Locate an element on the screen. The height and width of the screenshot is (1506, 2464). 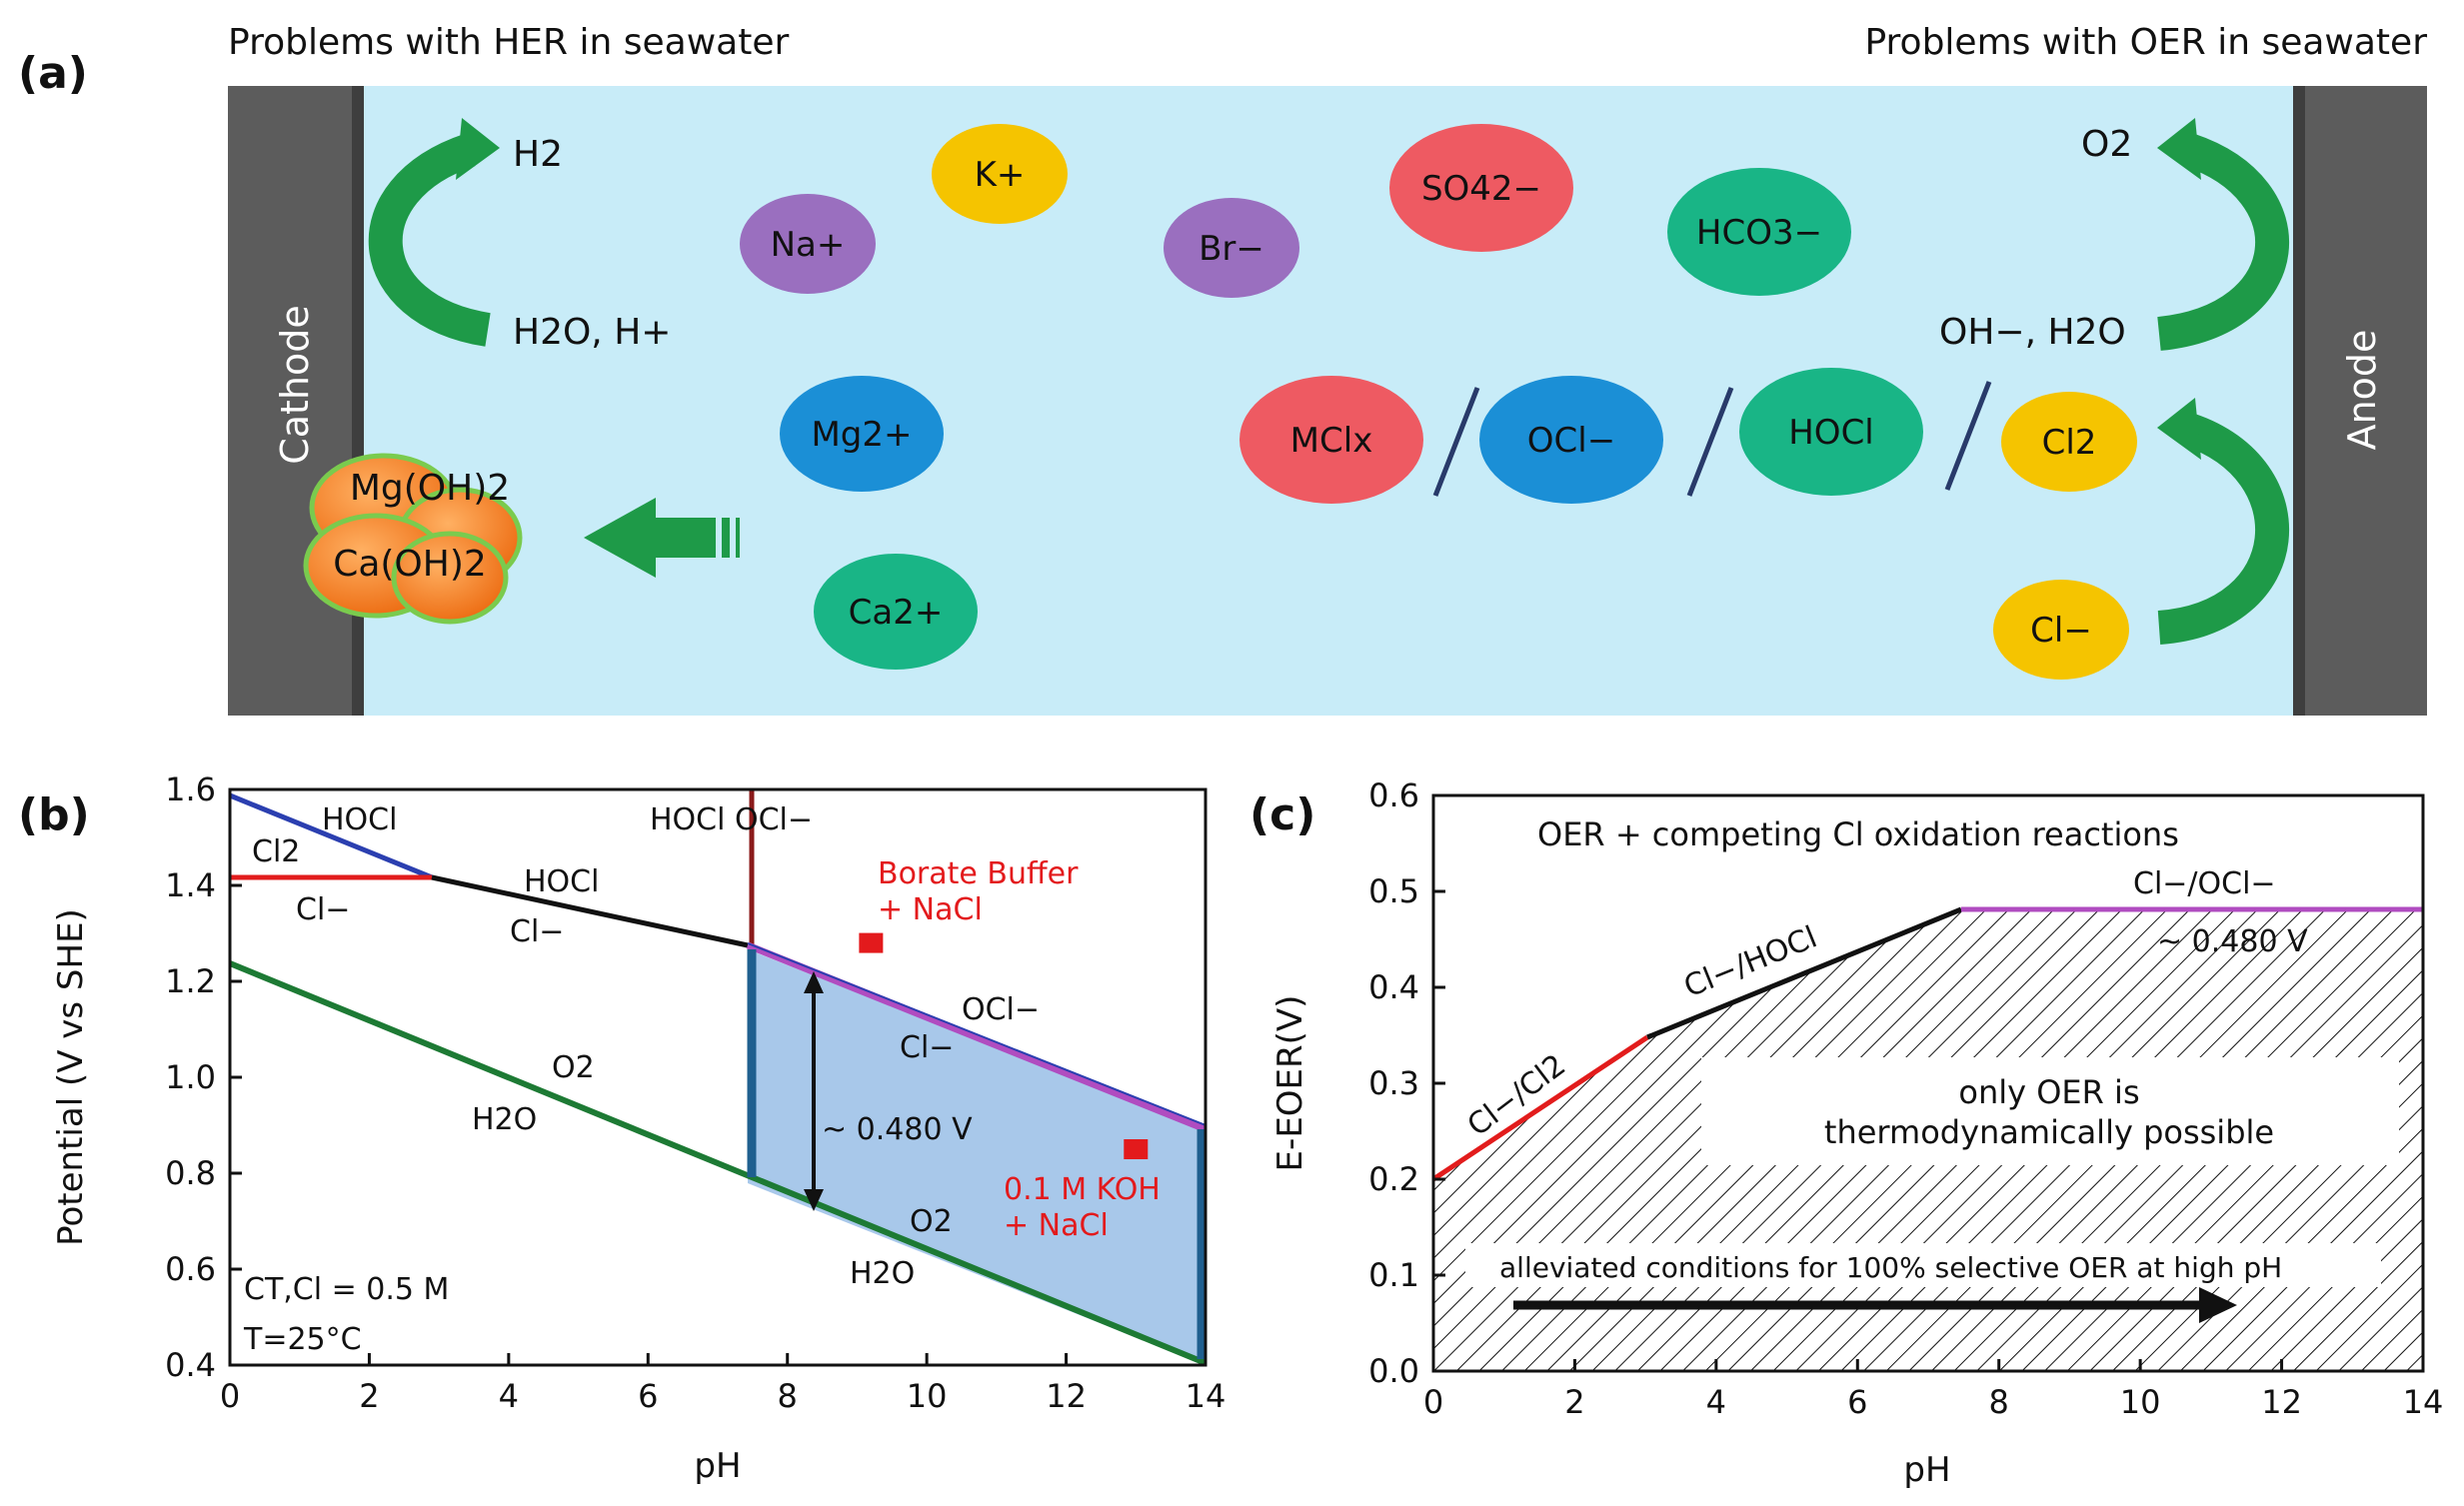
svg-text: OCl− is located at coordinates (1571, 441).